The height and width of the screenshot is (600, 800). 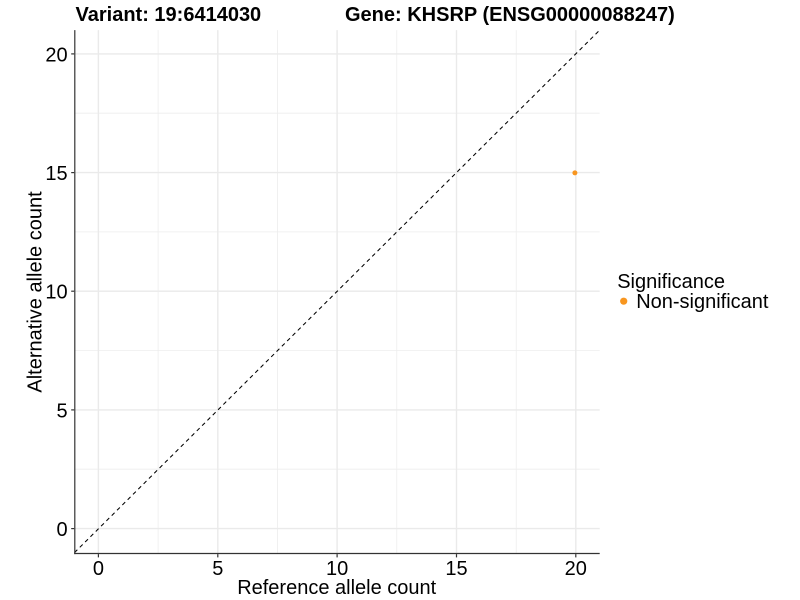 What do you see at coordinates (336, 588) in the screenshot?
I see `svg-text: Reference allele count` at bounding box center [336, 588].